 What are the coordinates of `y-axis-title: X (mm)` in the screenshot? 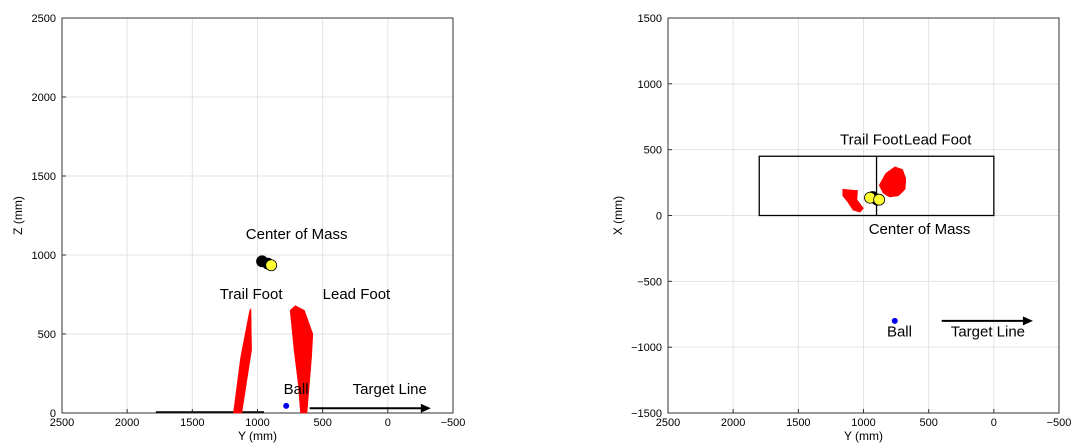 It's located at (618, 215).